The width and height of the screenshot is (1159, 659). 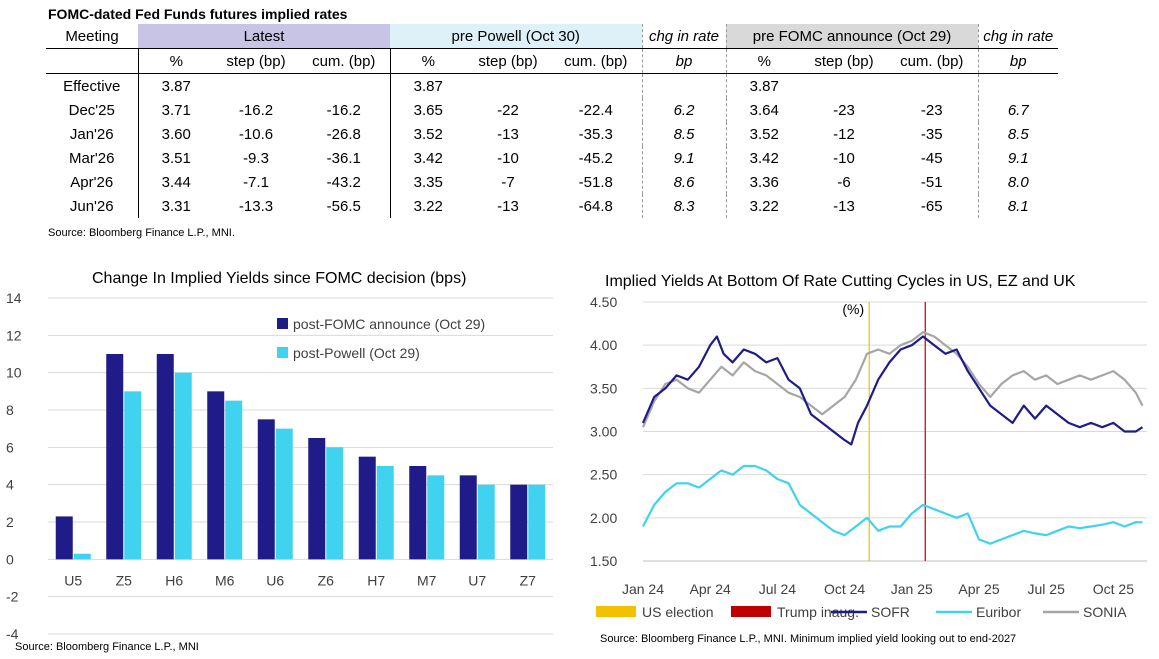 What do you see at coordinates (344, 61) in the screenshot?
I see `sub-header-cum: cum. (bp)` at bounding box center [344, 61].